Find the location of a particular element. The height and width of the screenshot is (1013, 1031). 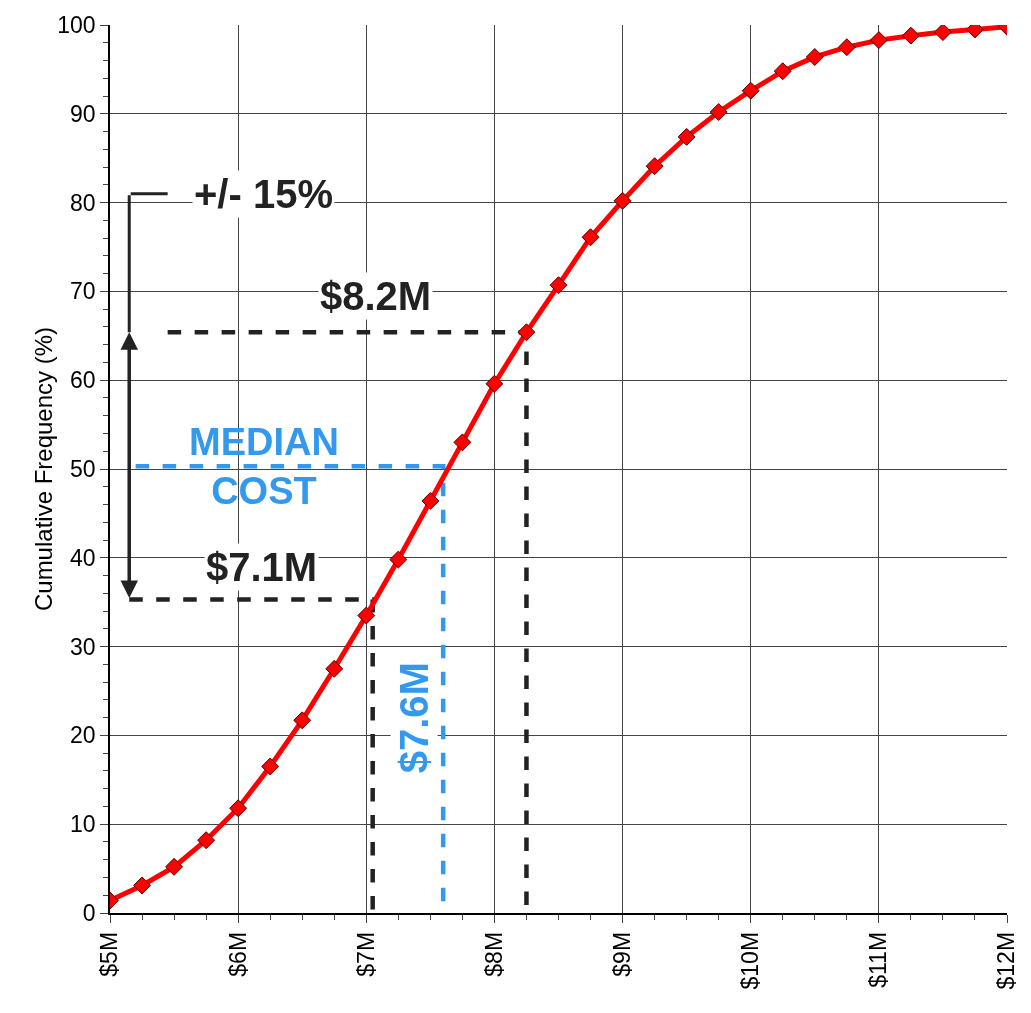

annotation: +/- 15% is located at coordinates (263, 194).